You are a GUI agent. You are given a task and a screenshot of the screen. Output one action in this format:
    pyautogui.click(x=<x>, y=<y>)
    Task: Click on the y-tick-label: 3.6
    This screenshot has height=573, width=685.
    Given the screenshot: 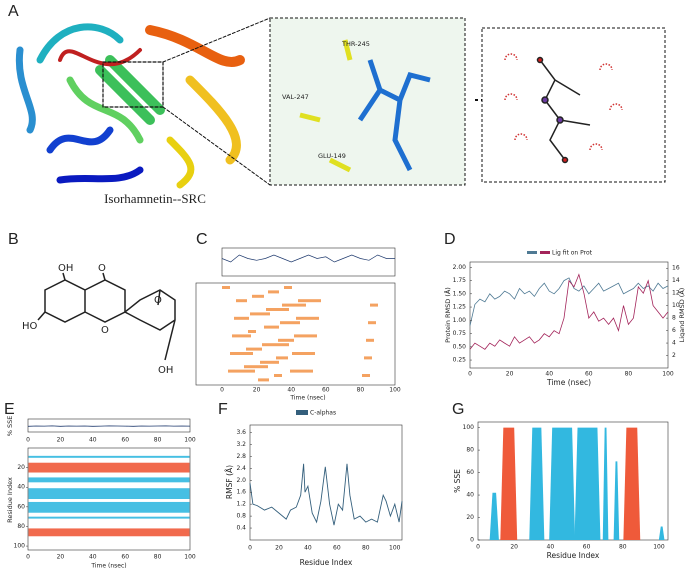 What is the action you would take?
    pyautogui.click(x=241, y=432)
    